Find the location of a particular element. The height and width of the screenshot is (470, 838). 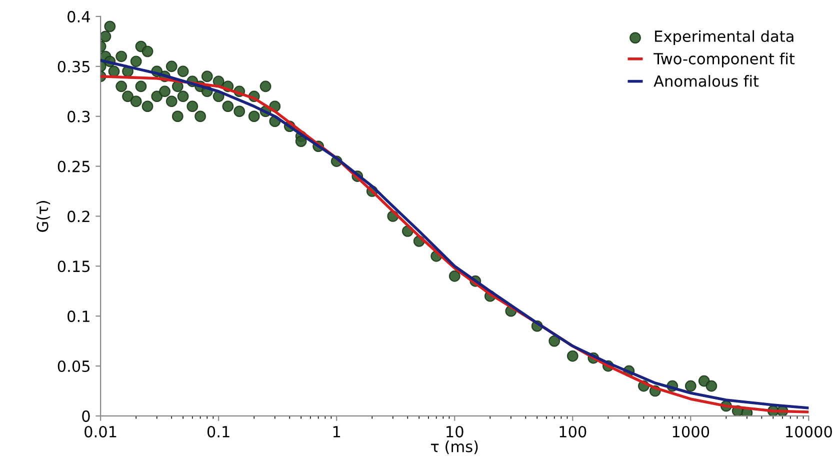

y-tick-label: 0.4 is located at coordinates (79, 16).